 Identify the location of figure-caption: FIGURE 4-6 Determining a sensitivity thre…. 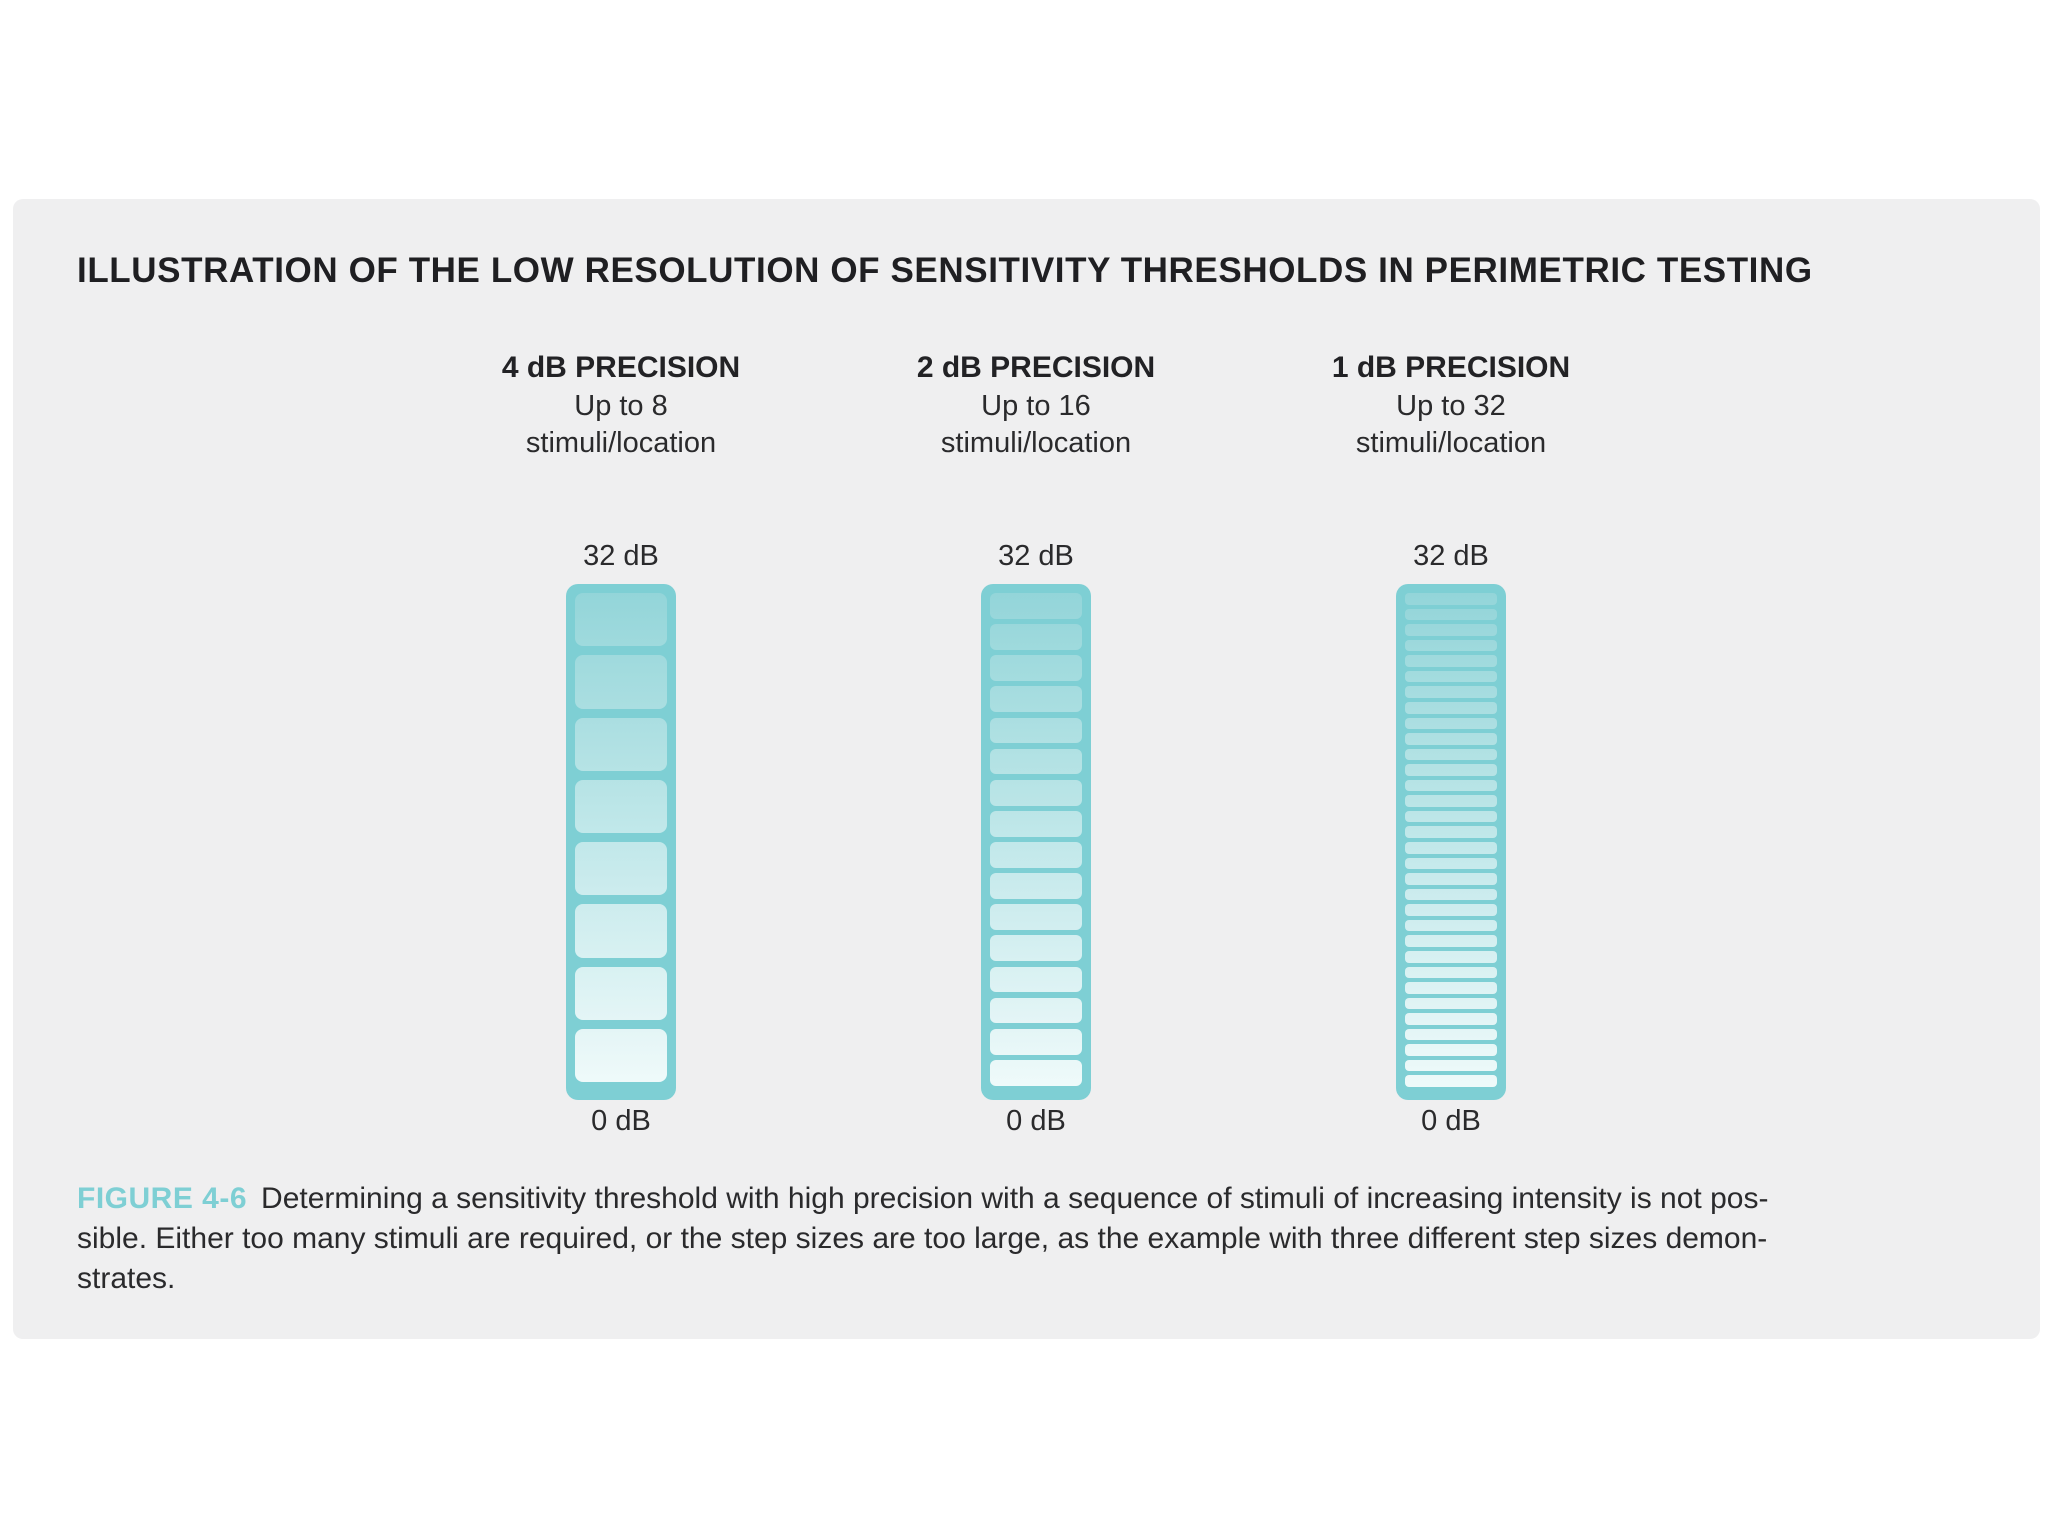
(1037, 1239).